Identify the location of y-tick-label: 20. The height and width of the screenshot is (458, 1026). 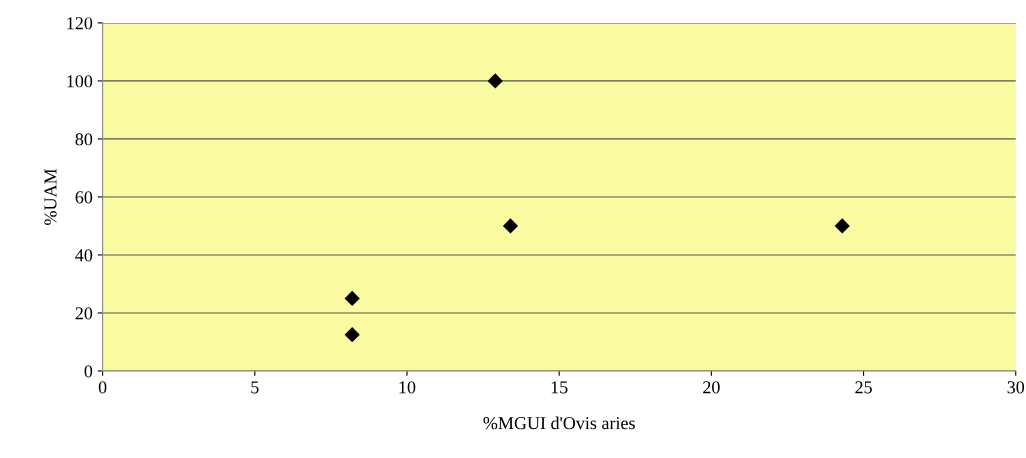
(84, 313).